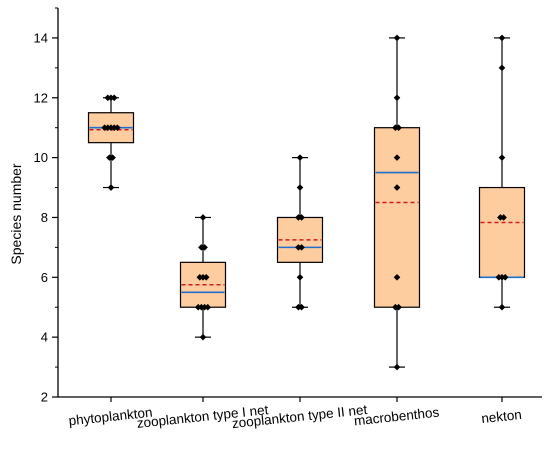 This screenshot has width=550, height=455. Describe the element at coordinates (44, 337) in the screenshot. I see `y-tick-label: 4` at that location.